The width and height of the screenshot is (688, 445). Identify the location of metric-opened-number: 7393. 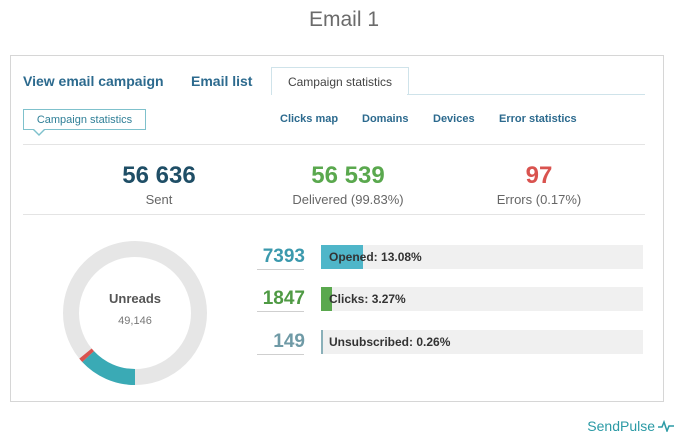
(283, 256).